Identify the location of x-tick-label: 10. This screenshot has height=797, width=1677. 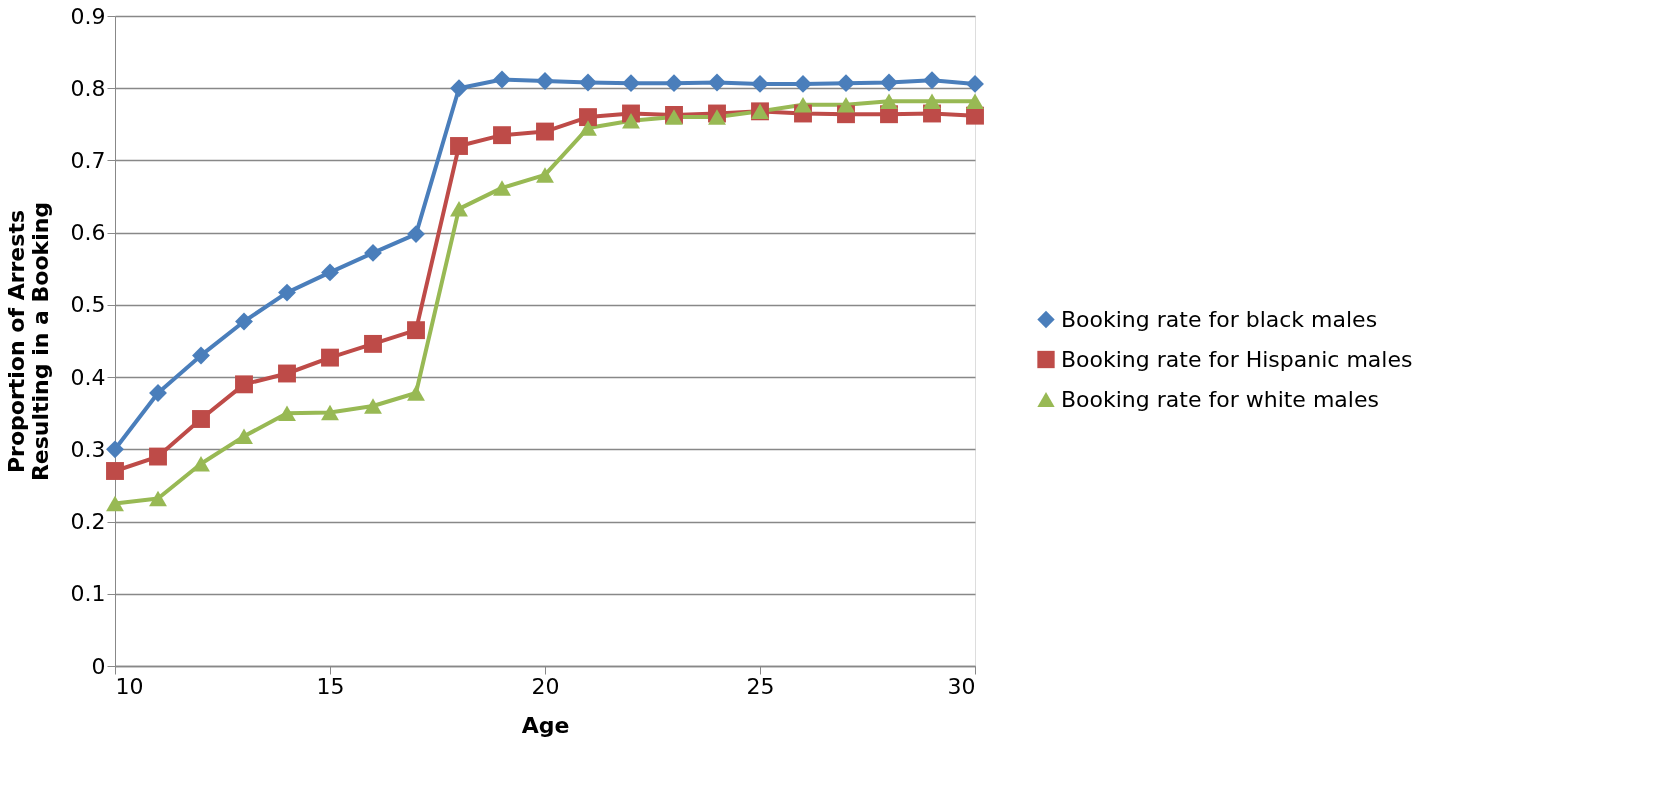
(129, 686).